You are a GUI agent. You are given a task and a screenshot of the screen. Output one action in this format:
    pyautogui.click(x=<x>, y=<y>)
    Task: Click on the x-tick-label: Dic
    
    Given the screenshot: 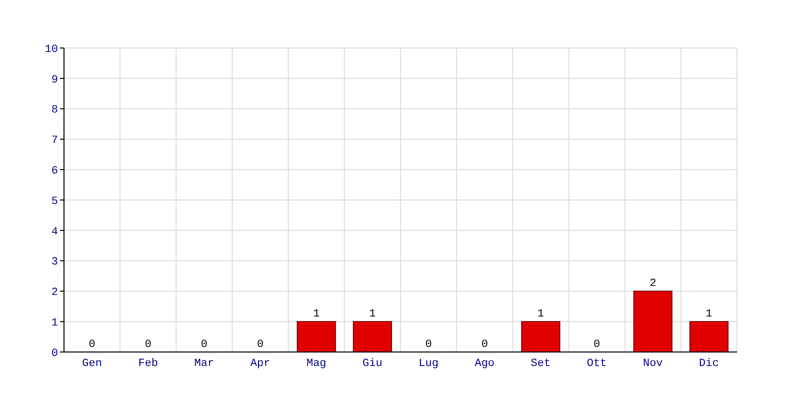 What is the action you would take?
    pyautogui.click(x=709, y=364)
    